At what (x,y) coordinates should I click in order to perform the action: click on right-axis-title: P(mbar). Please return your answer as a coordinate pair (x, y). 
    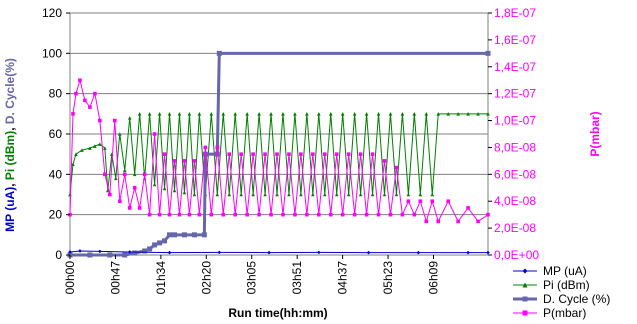
    Looking at the image, I should click on (595, 133).